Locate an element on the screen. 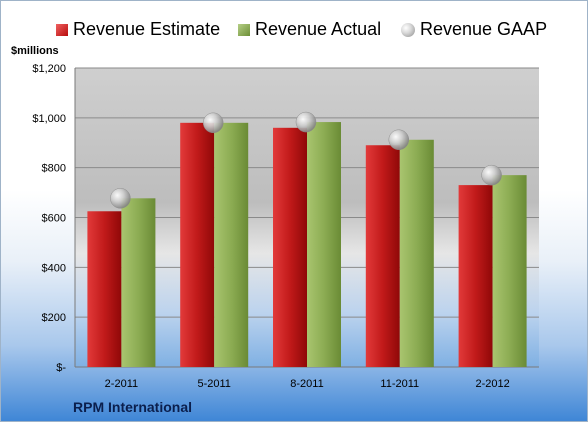  x-tick-label: 2-2011 is located at coordinates (121, 384).